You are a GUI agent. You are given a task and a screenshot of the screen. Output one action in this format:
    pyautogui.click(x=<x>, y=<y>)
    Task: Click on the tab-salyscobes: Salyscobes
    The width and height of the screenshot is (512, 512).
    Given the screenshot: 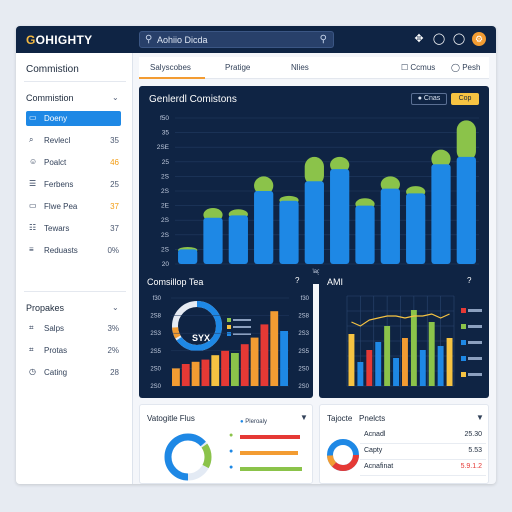 What is the action you would take?
    pyautogui.click(x=170, y=67)
    